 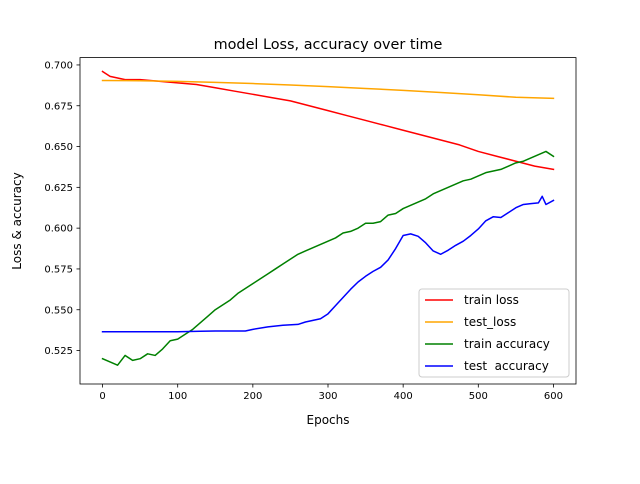 I want to click on x-tick-label: 400, so click(x=403, y=396).